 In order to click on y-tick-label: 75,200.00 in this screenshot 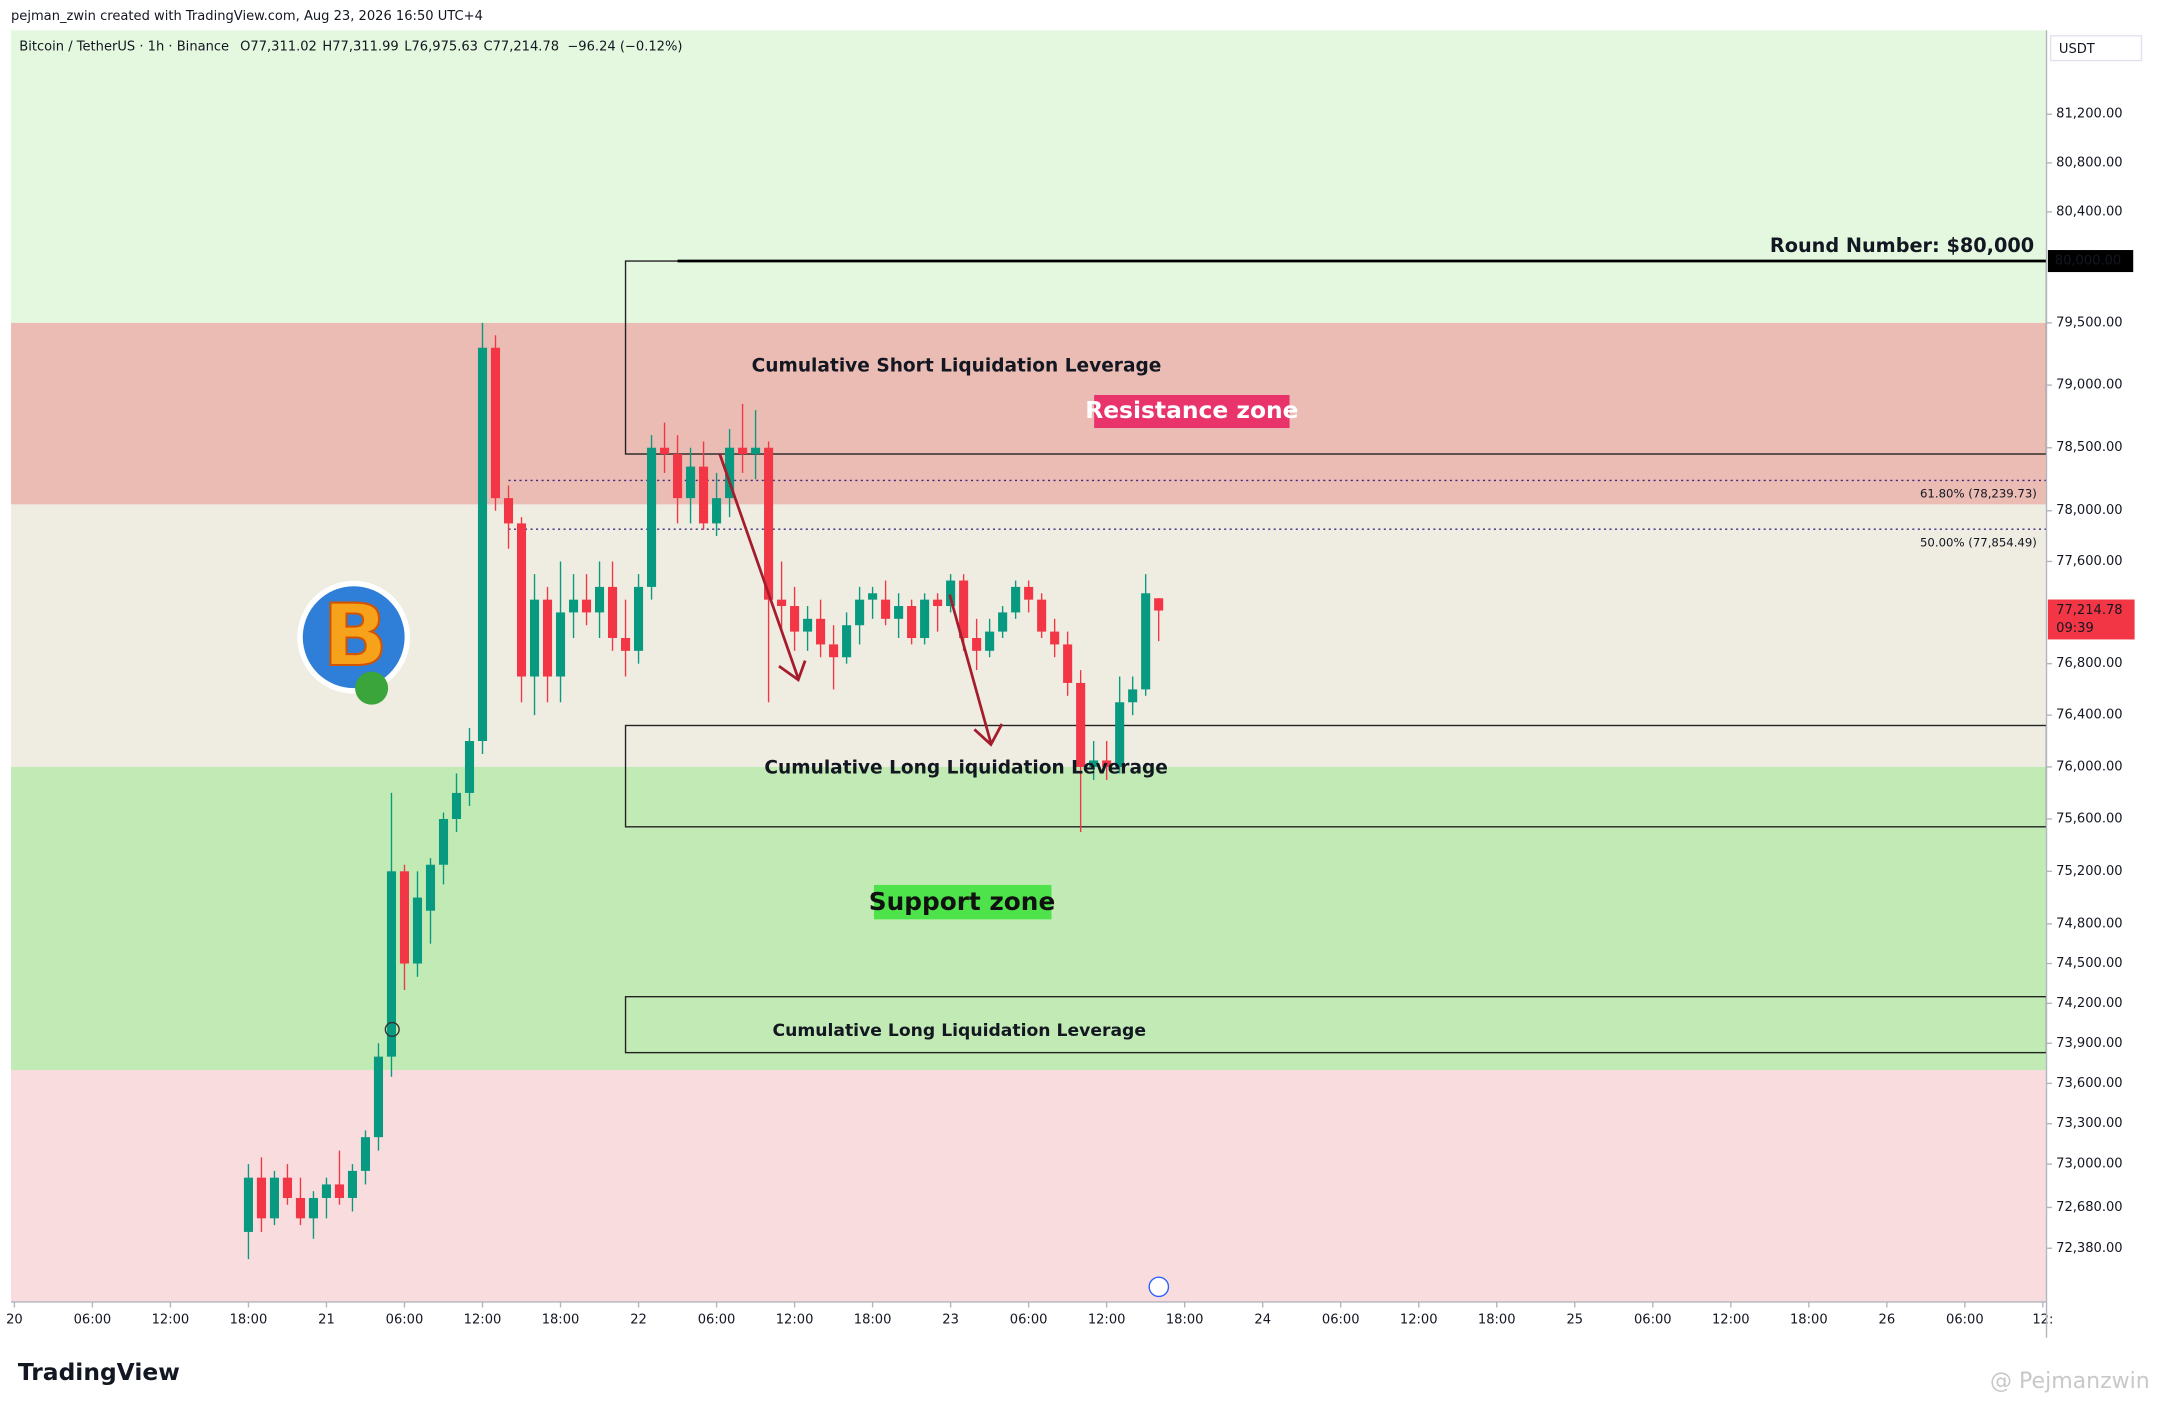, I will do `click(2089, 871)`.